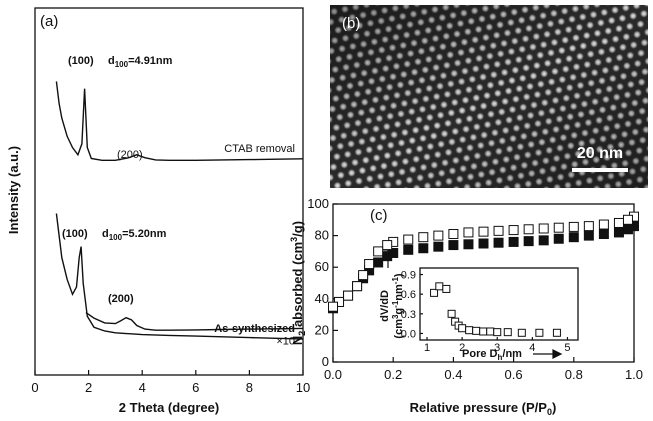 This screenshot has width=653, height=421. Describe the element at coordinates (514, 374) in the screenshot. I see `x-tick-label: 0.6` at that location.